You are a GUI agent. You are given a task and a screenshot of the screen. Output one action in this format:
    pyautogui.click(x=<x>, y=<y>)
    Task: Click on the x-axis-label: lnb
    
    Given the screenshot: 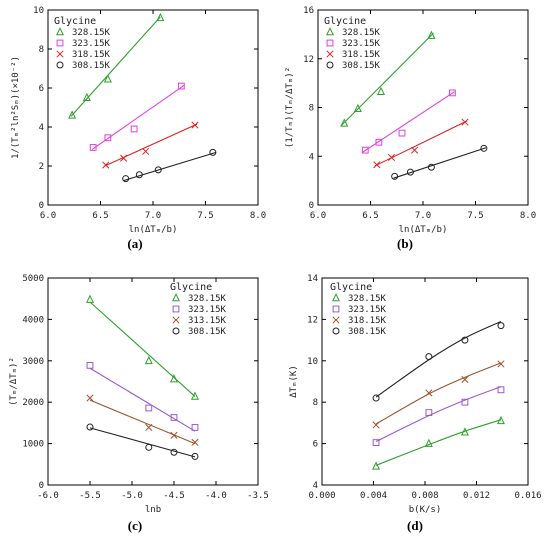 What is the action you would take?
    pyautogui.click(x=153, y=510)
    